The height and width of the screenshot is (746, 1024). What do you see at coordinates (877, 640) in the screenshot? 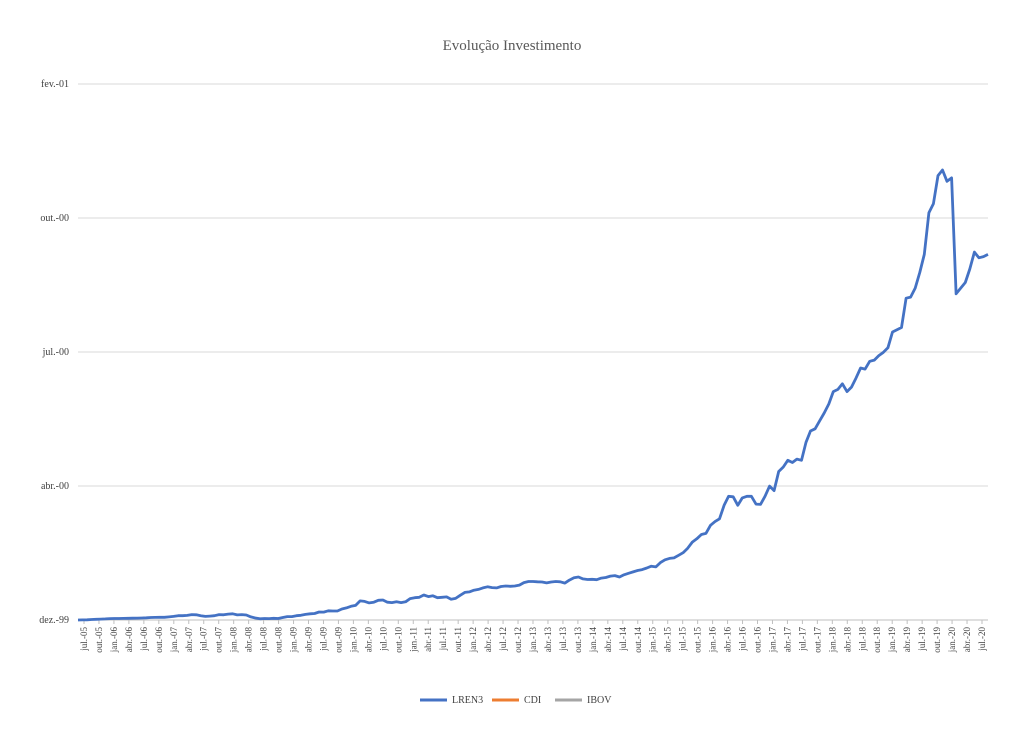
I see `x-tick-label: out.-18` at bounding box center [877, 640].